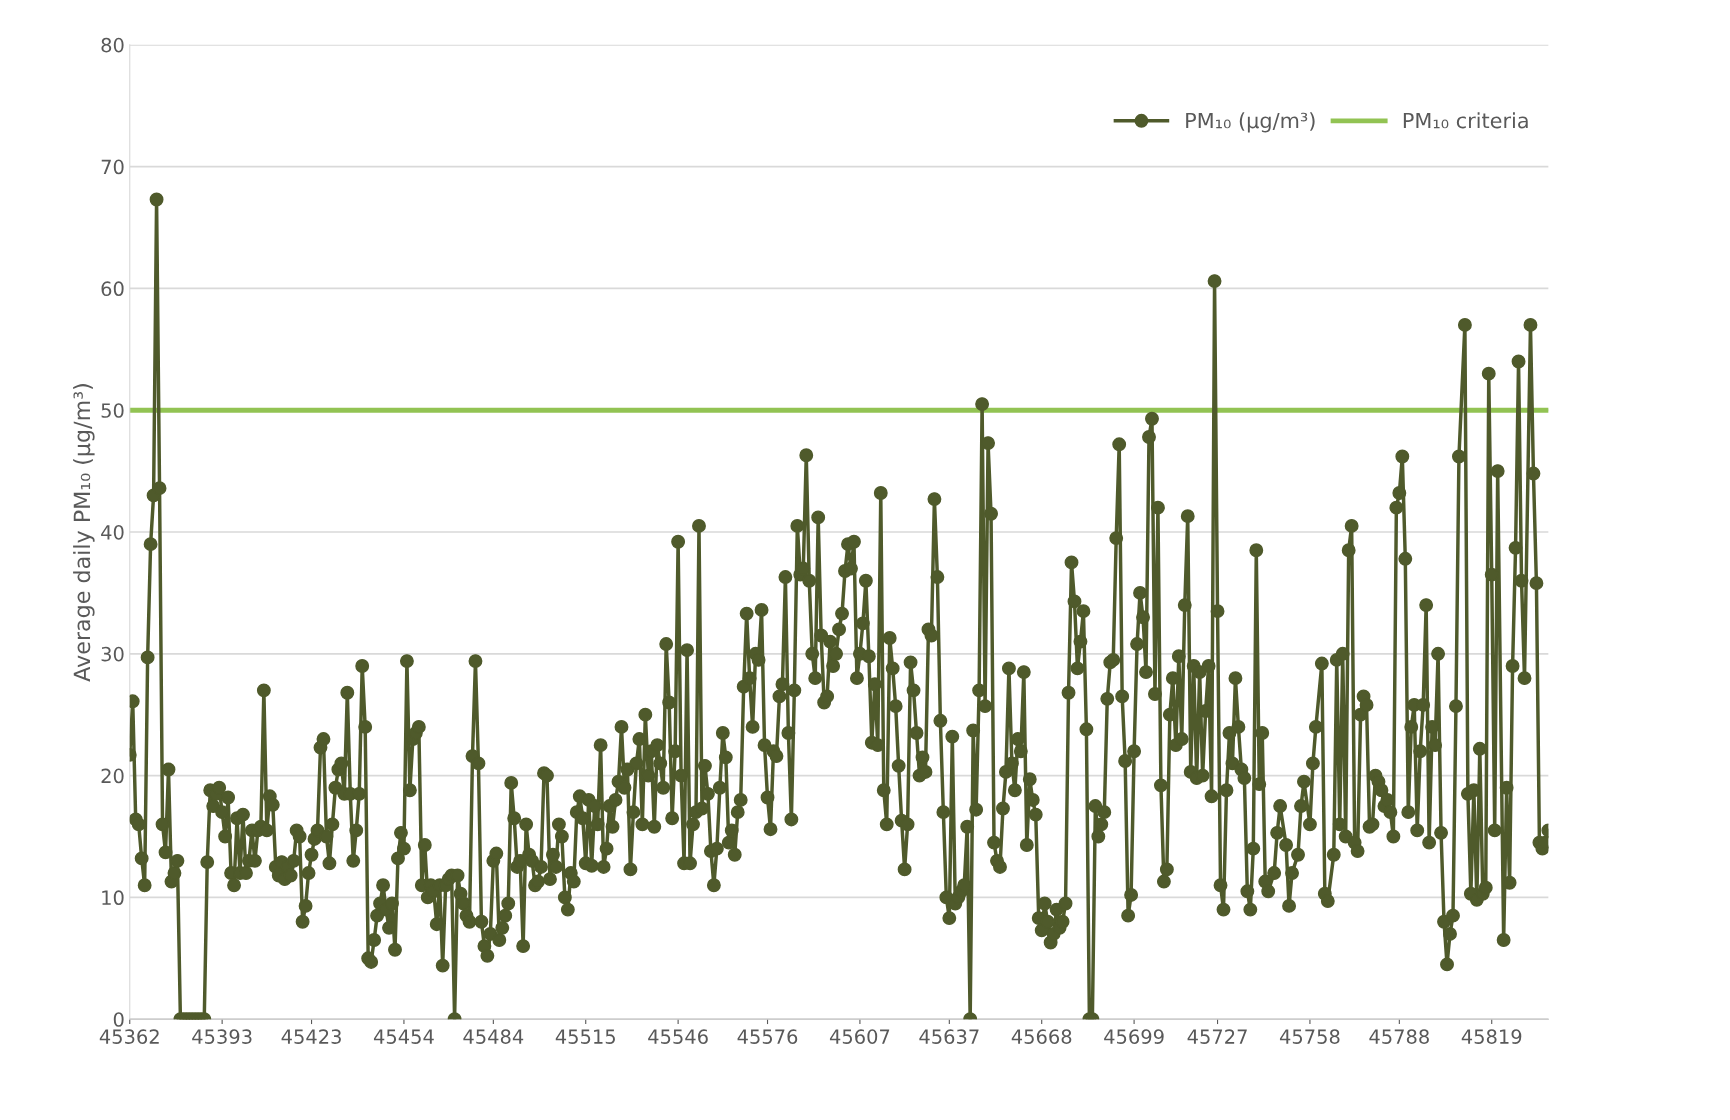 The height and width of the screenshot is (1120, 1730). I want to click on y-tick-label: 40, so click(112, 532).